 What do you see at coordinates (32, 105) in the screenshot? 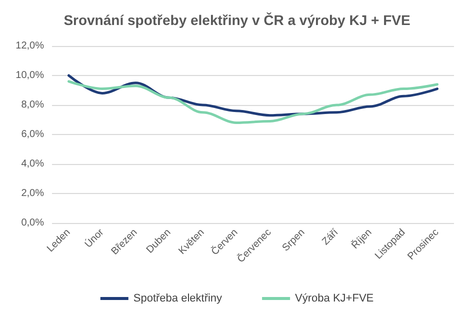
I see `y-tick-label: 8,0%` at bounding box center [32, 105].